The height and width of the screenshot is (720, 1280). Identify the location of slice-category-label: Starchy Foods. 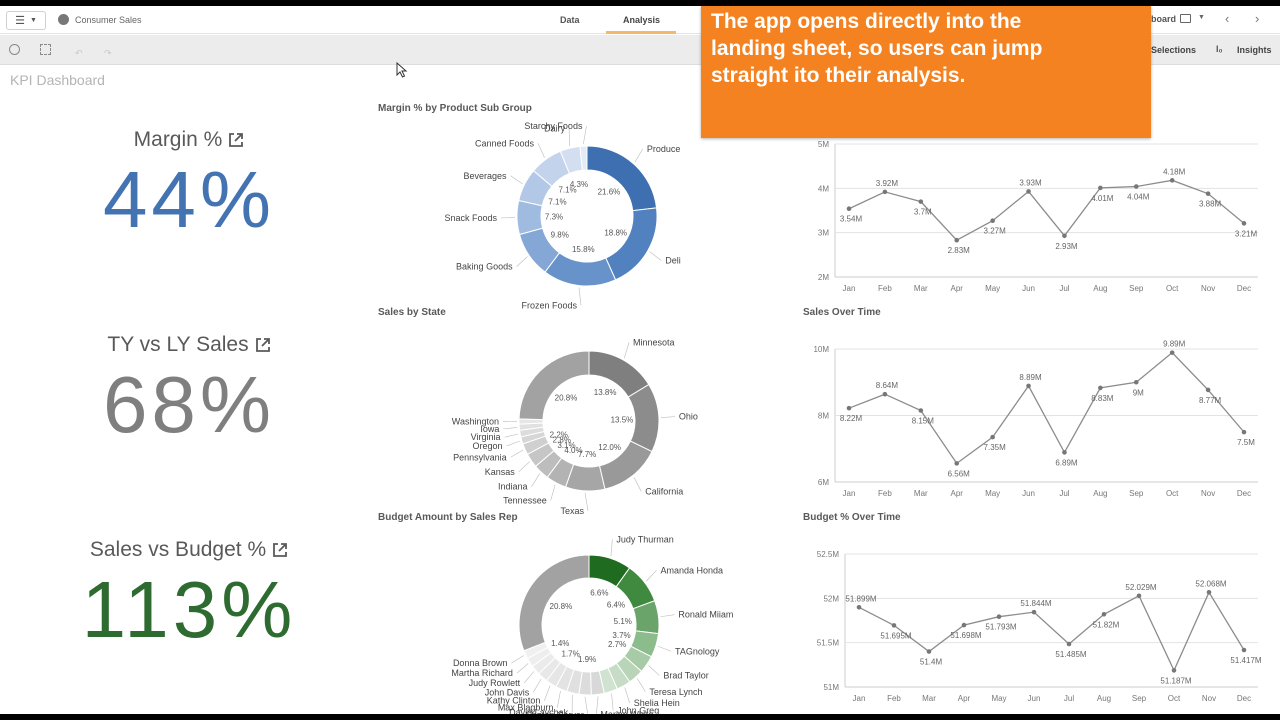
(553, 126).